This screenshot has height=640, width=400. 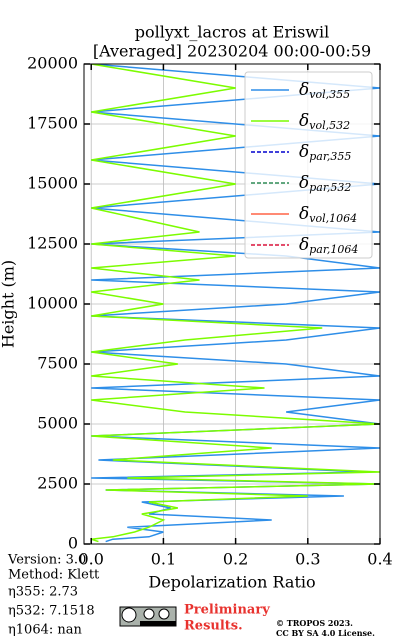 I want to click on legend-label: δvol,1064, so click(x=328, y=215).